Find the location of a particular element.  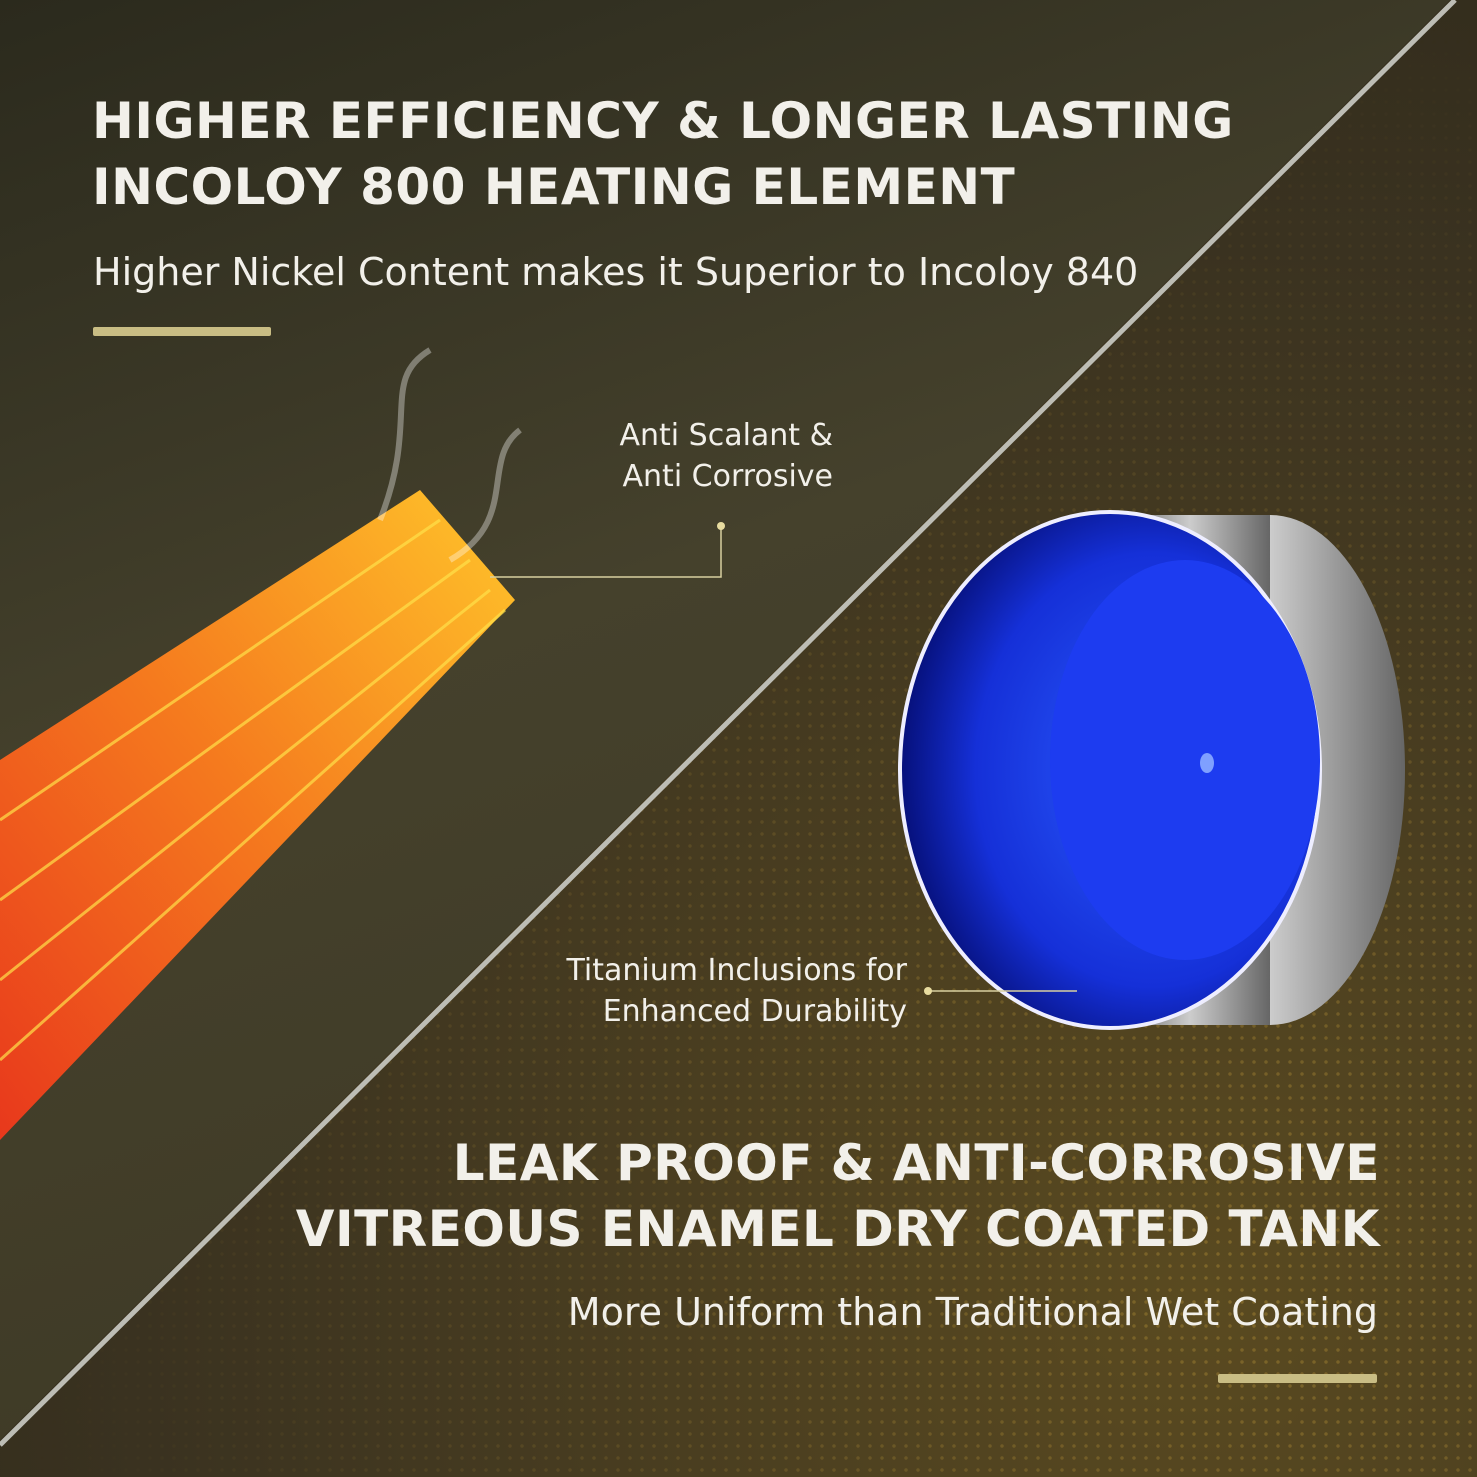

bottom-heading-line1: LEAK PROOF & ANTI-CORROSIVE is located at coordinates (916, 1163).